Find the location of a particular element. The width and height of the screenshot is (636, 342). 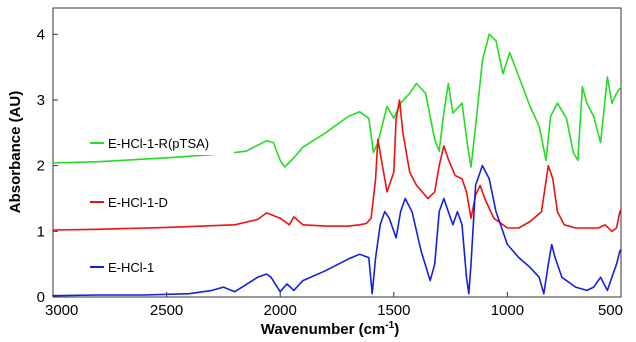

legend-item-1: E-HCl-1-R(pTSA) is located at coordinates (160, 143).